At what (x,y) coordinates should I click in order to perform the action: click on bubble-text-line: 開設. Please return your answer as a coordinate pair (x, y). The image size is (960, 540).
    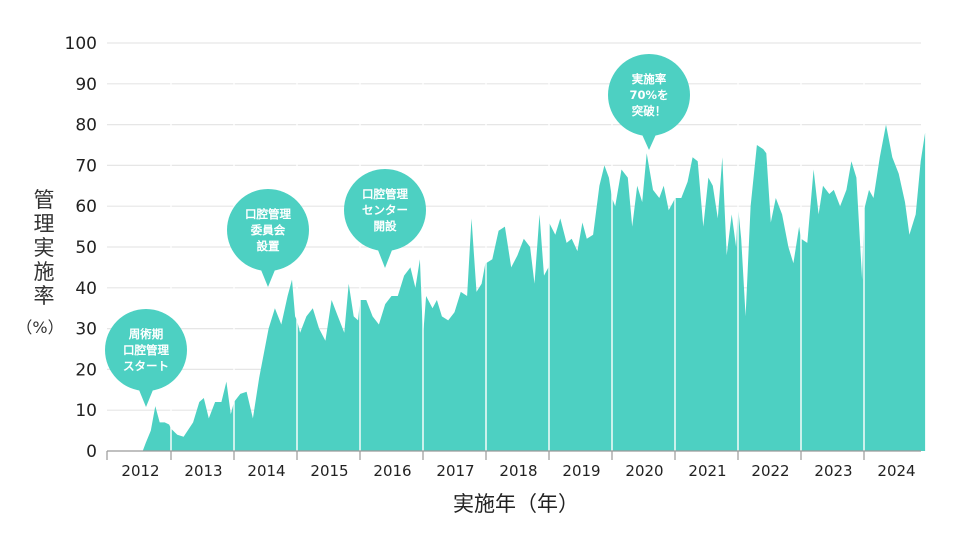
    Looking at the image, I should click on (385, 226).